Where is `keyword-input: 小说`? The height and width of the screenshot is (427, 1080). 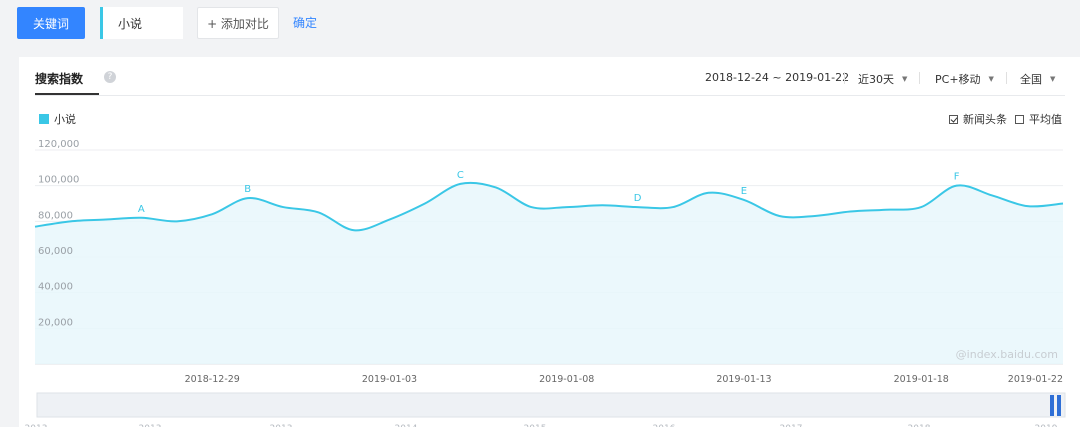 keyword-input: 小说 is located at coordinates (141, 23).